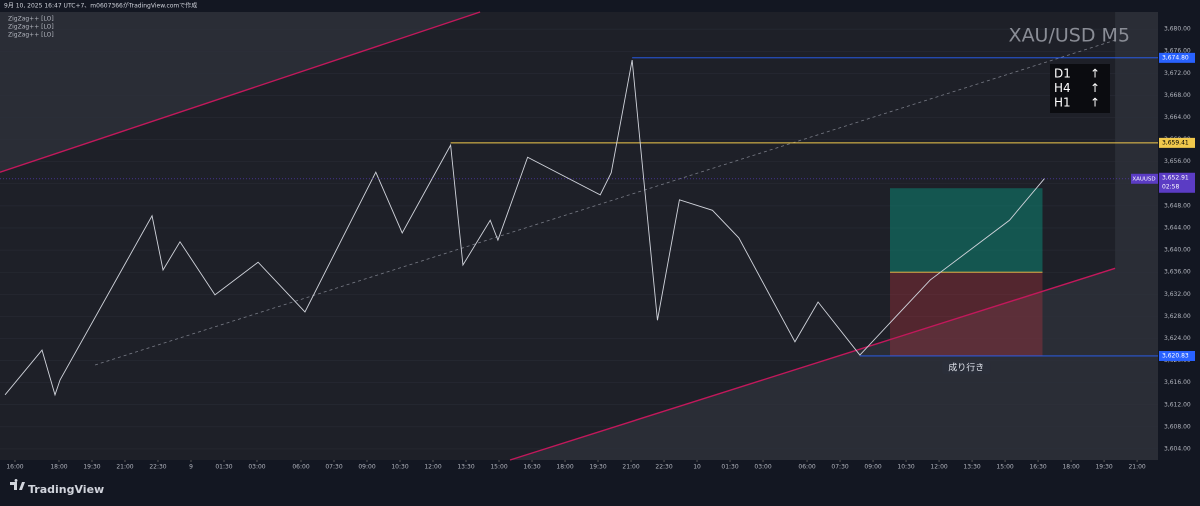  What do you see at coordinates (1069, 36) in the screenshot?
I see `chart-title: XAU/USD M5` at bounding box center [1069, 36].